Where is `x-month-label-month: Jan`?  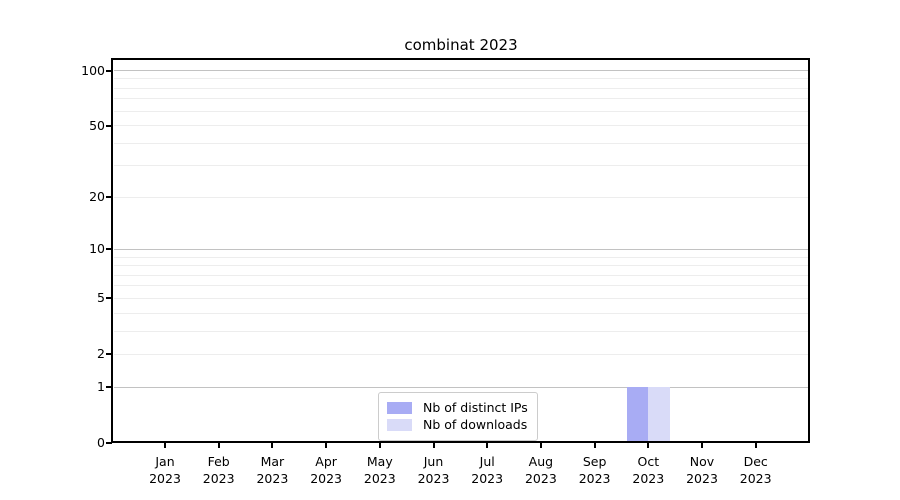
x-month-label-month: Jan is located at coordinates (165, 461).